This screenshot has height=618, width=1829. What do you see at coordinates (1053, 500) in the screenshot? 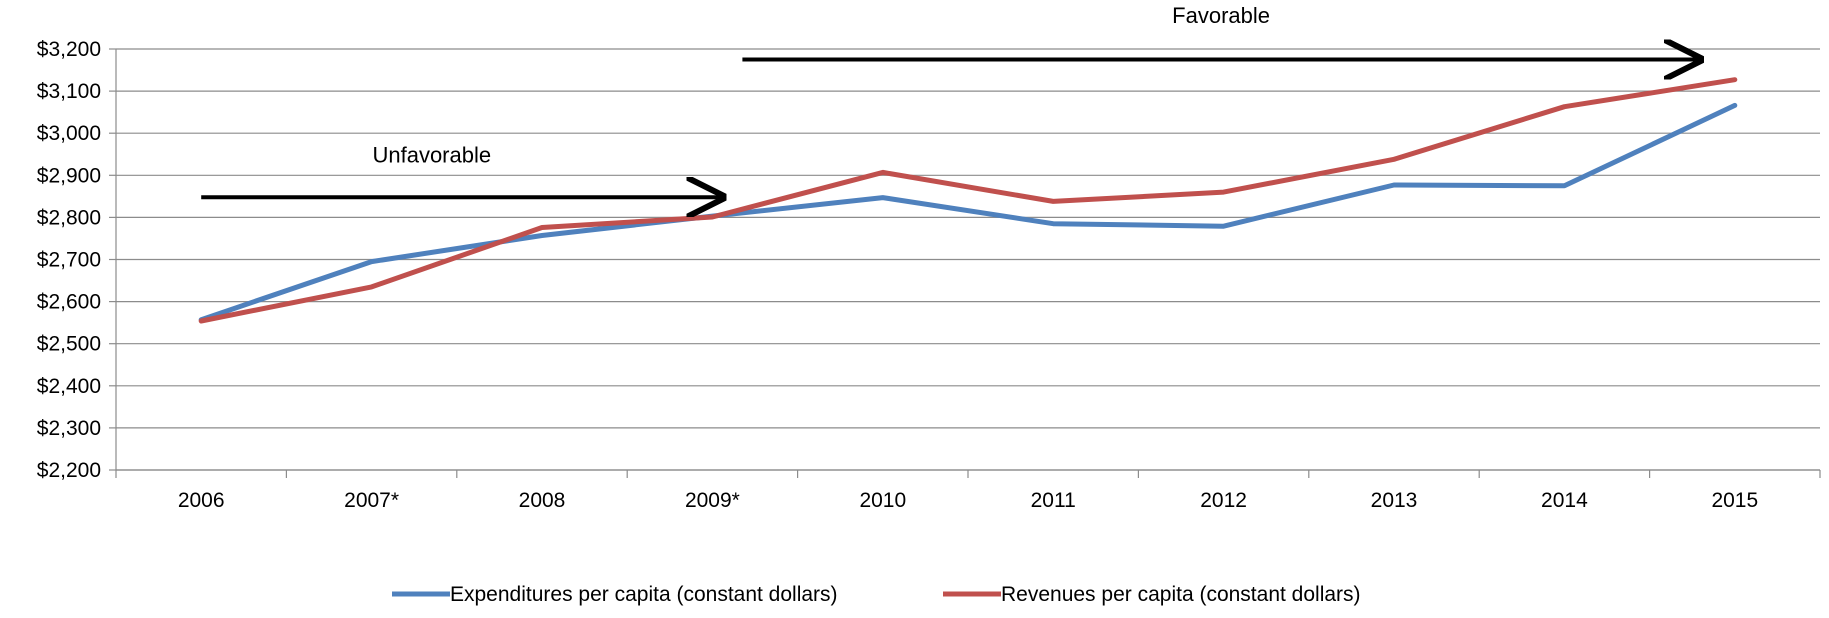
I see `x-tick-label: 2011` at bounding box center [1053, 500].